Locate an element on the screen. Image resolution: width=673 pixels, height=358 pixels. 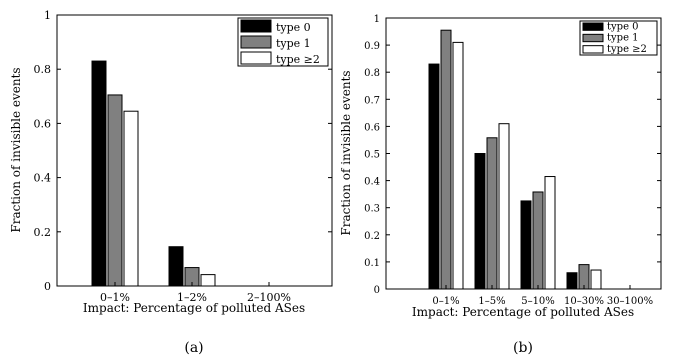
y-tick-label: 0.3 is located at coordinates (372, 209).